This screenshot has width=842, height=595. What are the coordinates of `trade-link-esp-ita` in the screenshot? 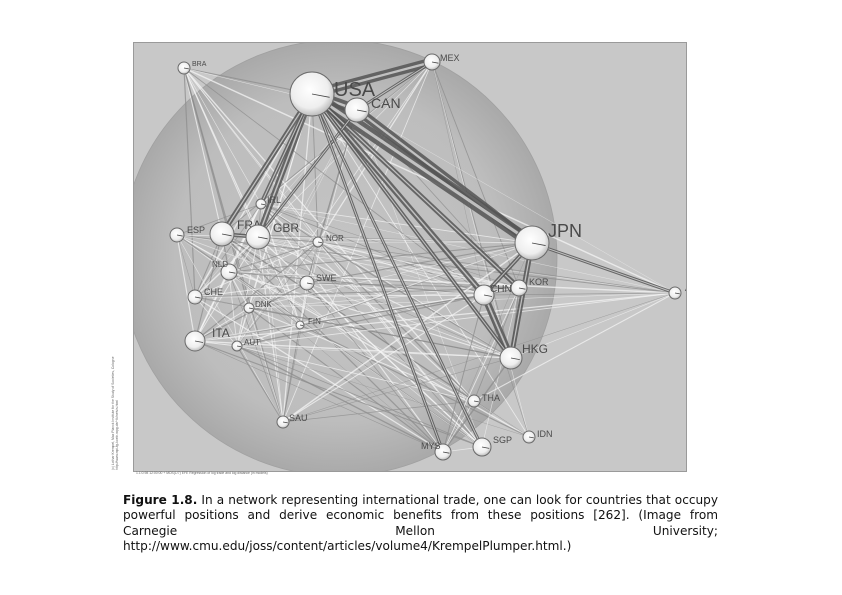 It's located at (186, 288).